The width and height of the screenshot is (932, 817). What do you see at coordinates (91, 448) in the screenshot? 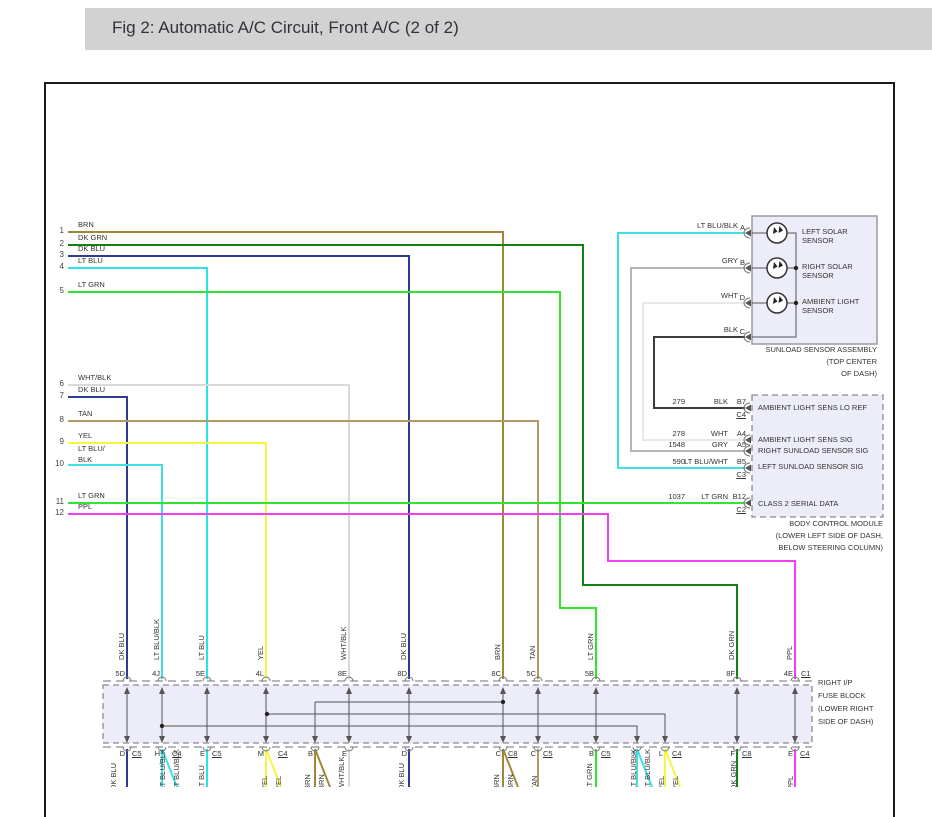
I see `wire-color-label: LT BLU/` at bounding box center [91, 448].